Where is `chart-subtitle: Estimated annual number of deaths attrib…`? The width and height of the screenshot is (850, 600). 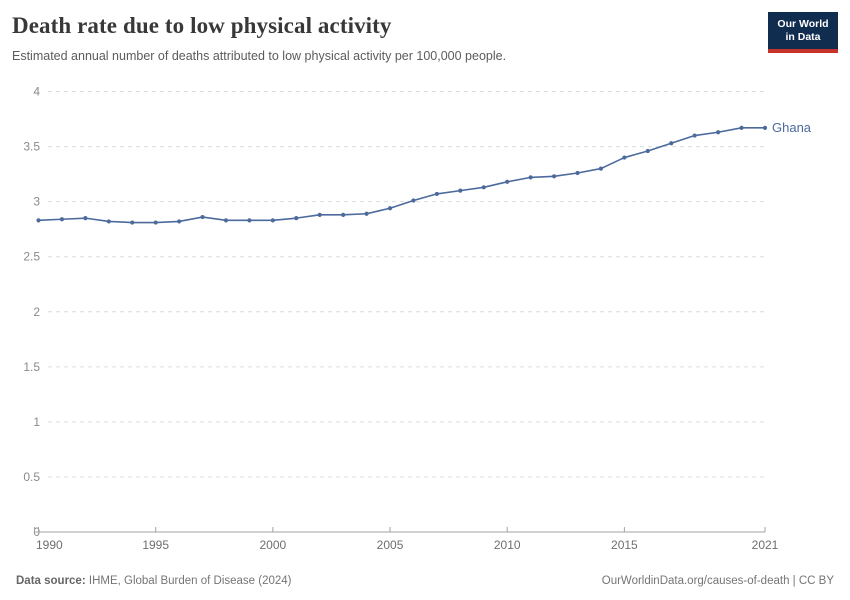 chart-subtitle: Estimated annual number of deaths attrib… is located at coordinates (259, 55).